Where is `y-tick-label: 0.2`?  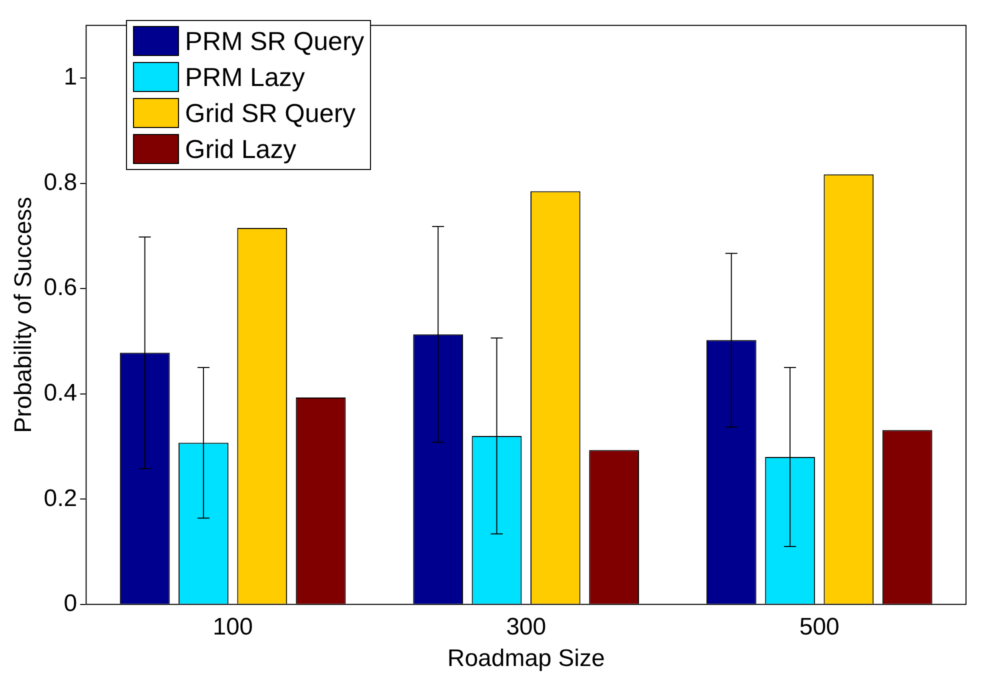
y-tick-label: 0.2 is located at coordinates (61, 498).